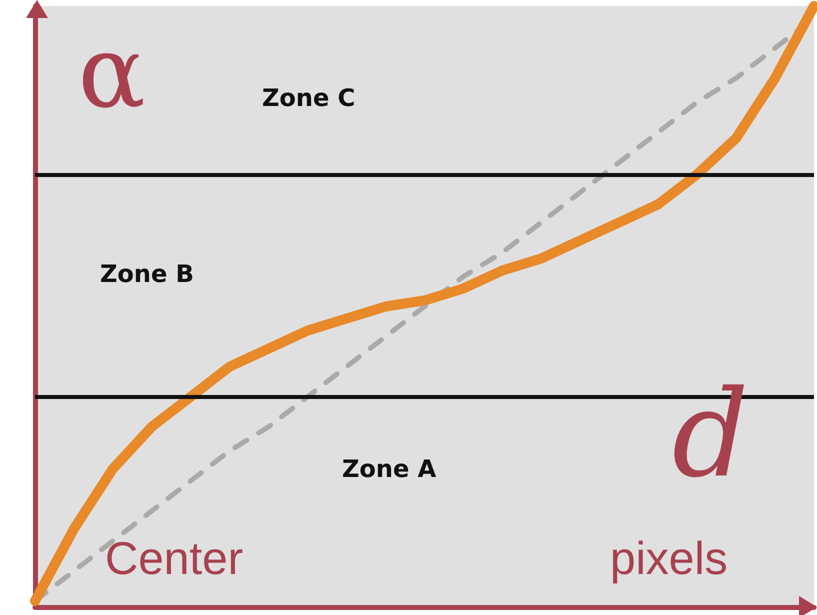 This screenshot has width=817, height=615. I want to click on y-axis-title: α, so click(112, 72).